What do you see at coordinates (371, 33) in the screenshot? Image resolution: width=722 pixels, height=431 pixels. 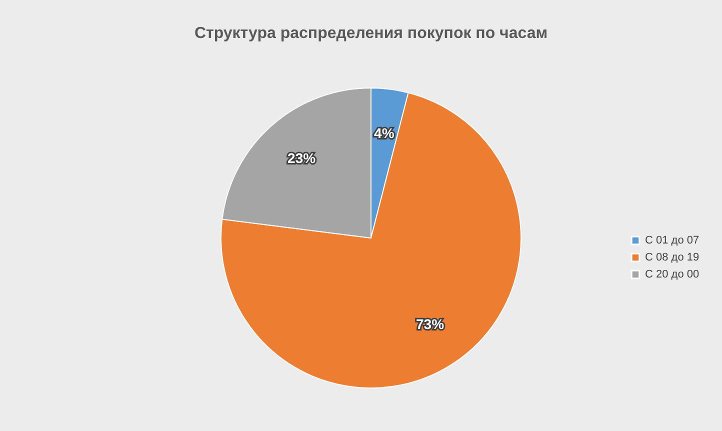 I see `chart-title: Структура распределения покупок по часам` at bounding box center [371, 33].